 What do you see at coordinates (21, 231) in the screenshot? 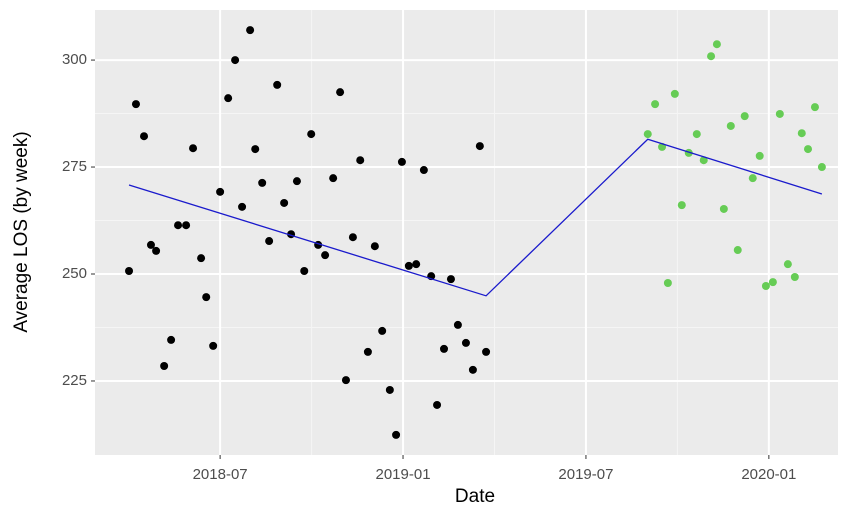
I see `y-axis-title: Average LOS (by week)` at bounding box center [21, 231].